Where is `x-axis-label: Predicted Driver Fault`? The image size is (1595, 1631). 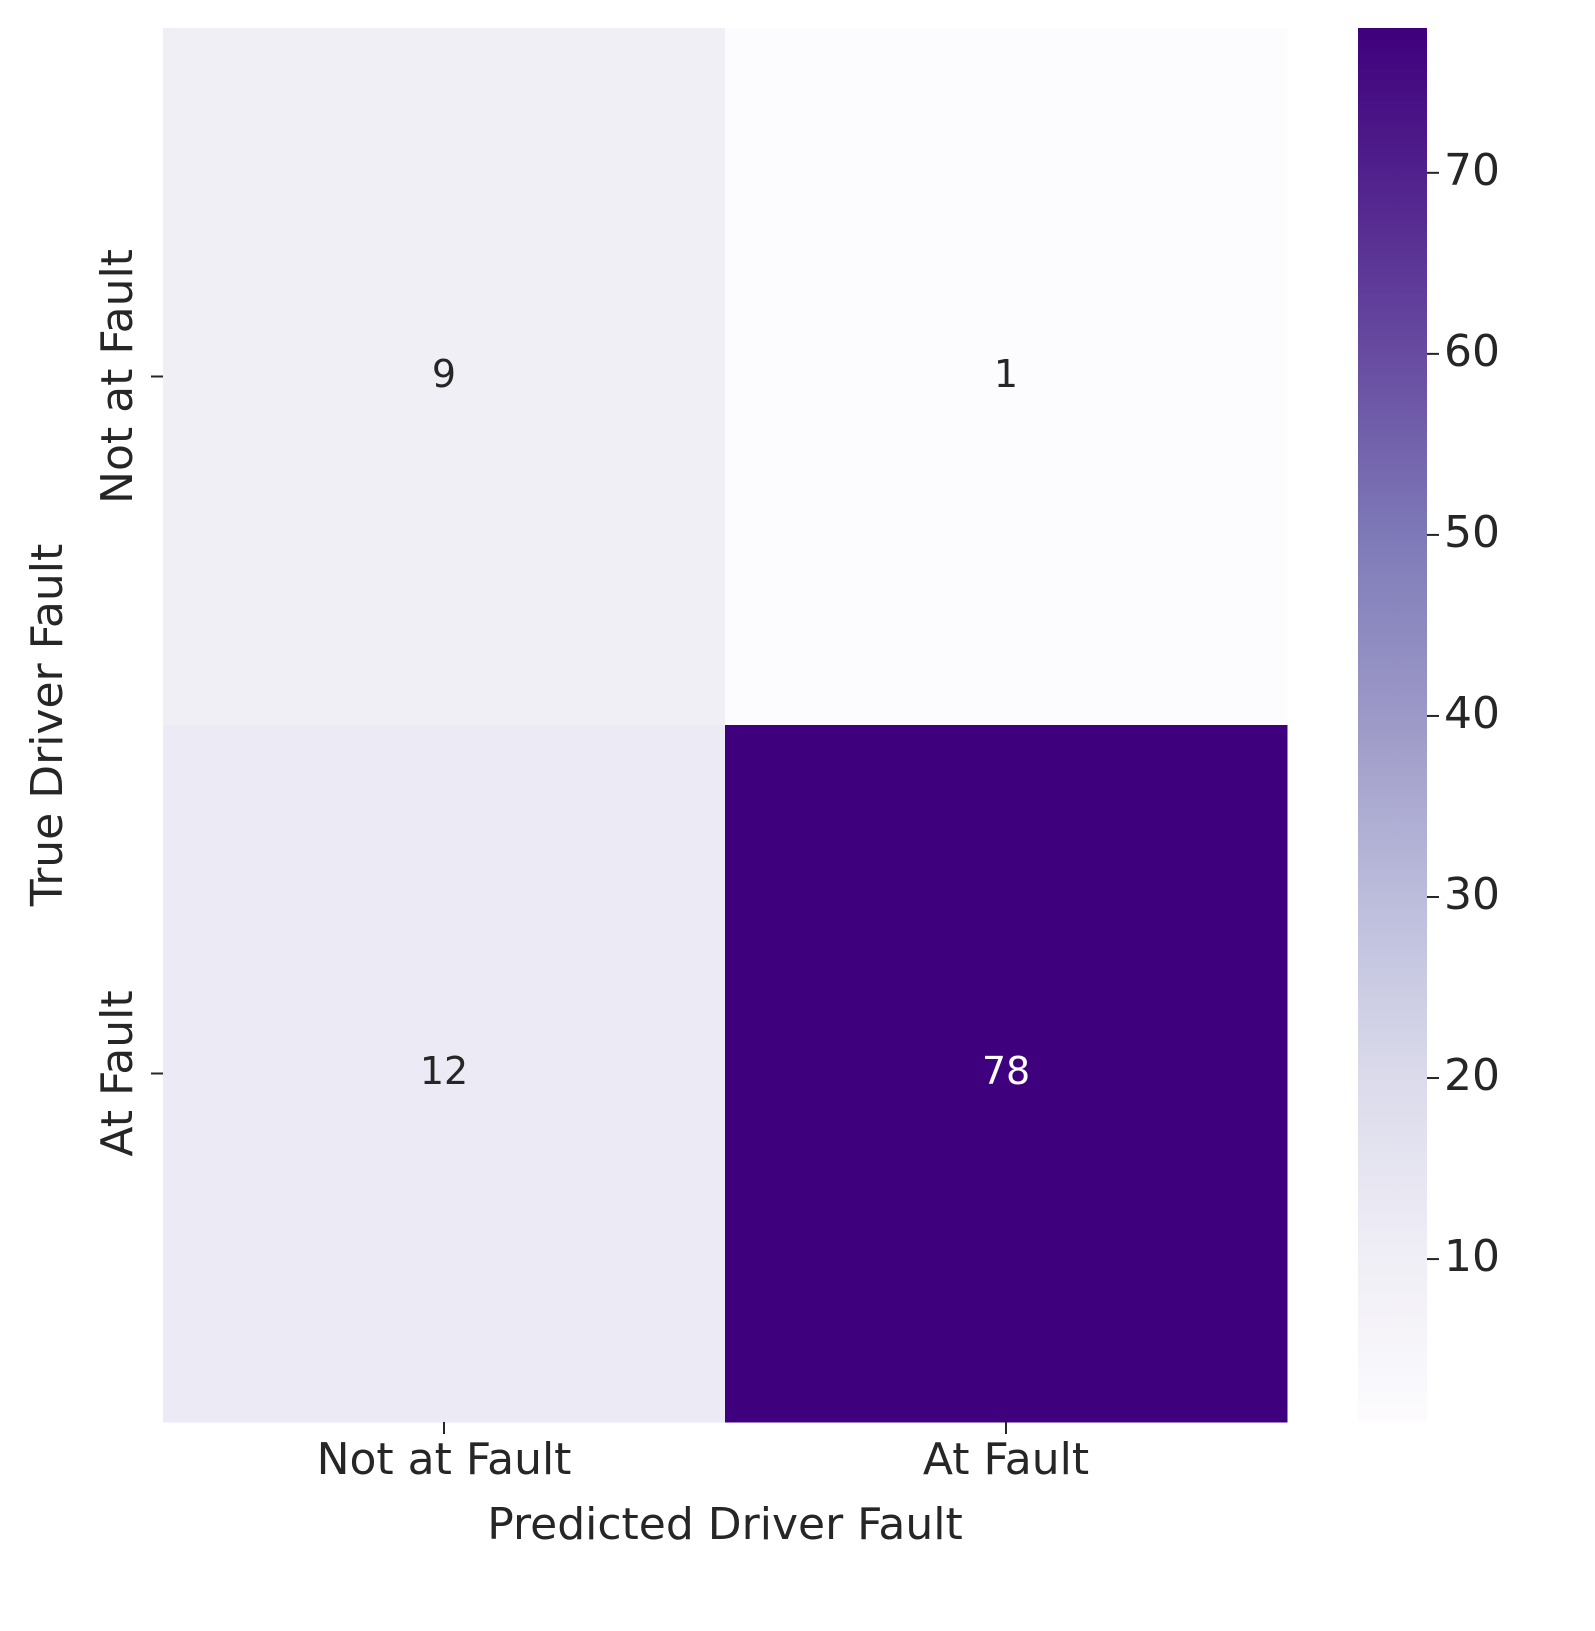
x-axis-label: Predicted Driver Fault is located at coordinates (725, 1524).